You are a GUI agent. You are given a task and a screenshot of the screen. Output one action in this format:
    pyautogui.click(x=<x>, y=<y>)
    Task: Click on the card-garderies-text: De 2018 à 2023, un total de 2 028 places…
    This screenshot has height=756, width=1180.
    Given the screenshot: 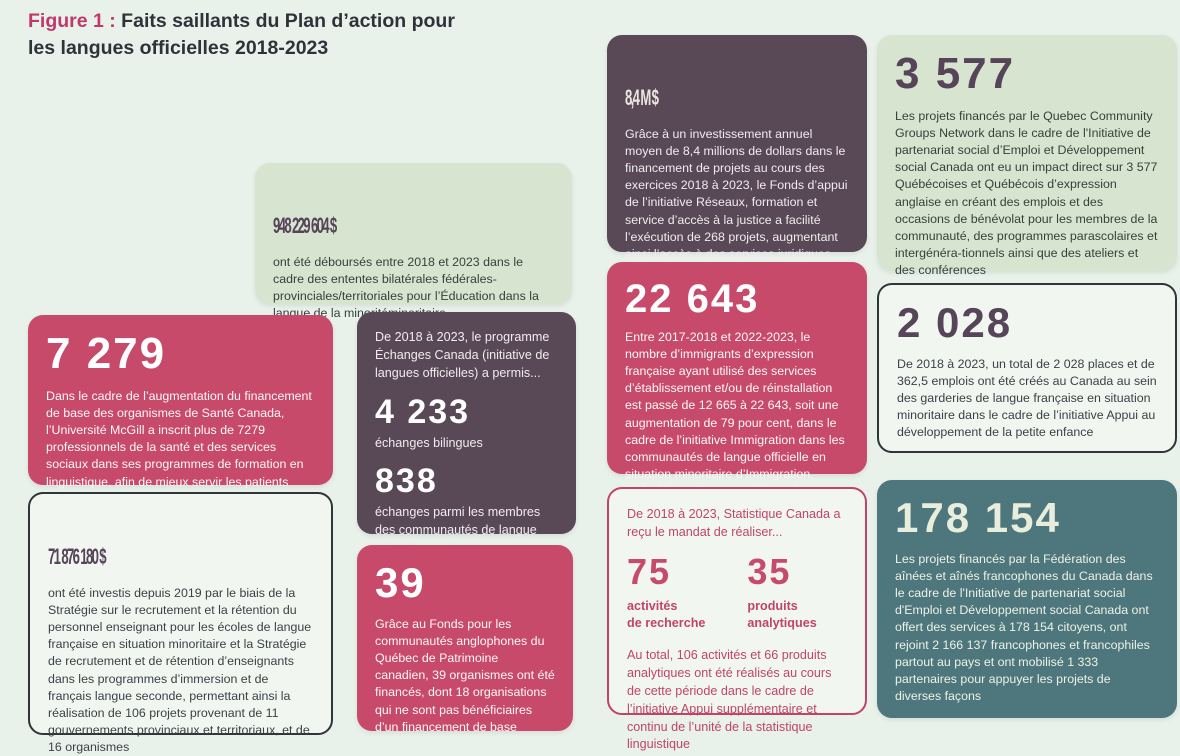 What is the action you would take?
    pyautogui.click(x=1027, y=398)
    